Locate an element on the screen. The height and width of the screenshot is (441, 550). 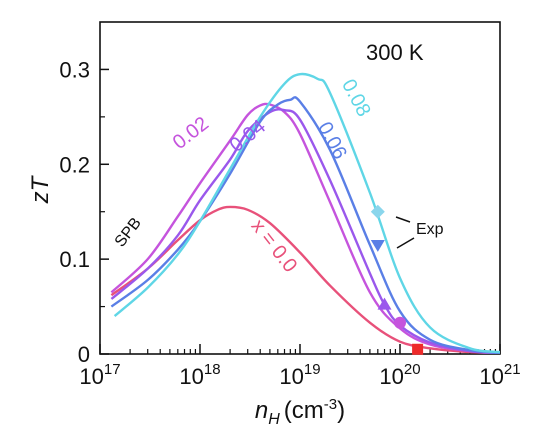
x-tick-label: 1017 is located at coordinates (99, 375).